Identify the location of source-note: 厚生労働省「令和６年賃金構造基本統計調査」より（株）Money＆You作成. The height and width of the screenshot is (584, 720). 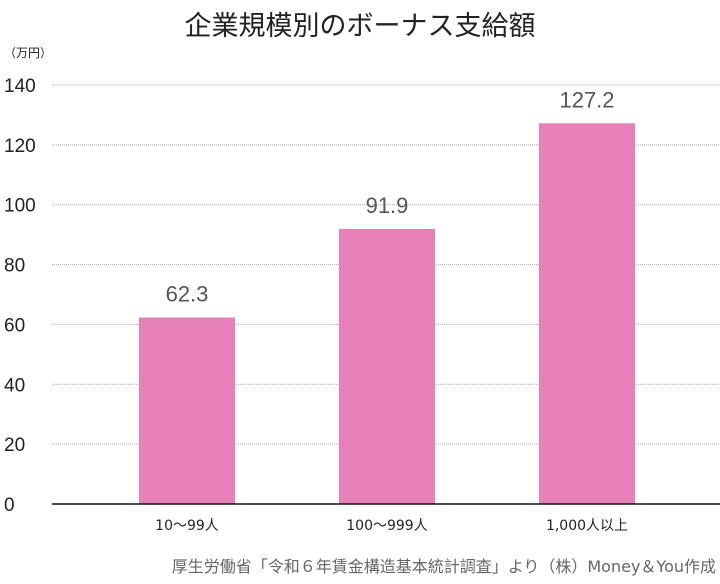
(443, 566).